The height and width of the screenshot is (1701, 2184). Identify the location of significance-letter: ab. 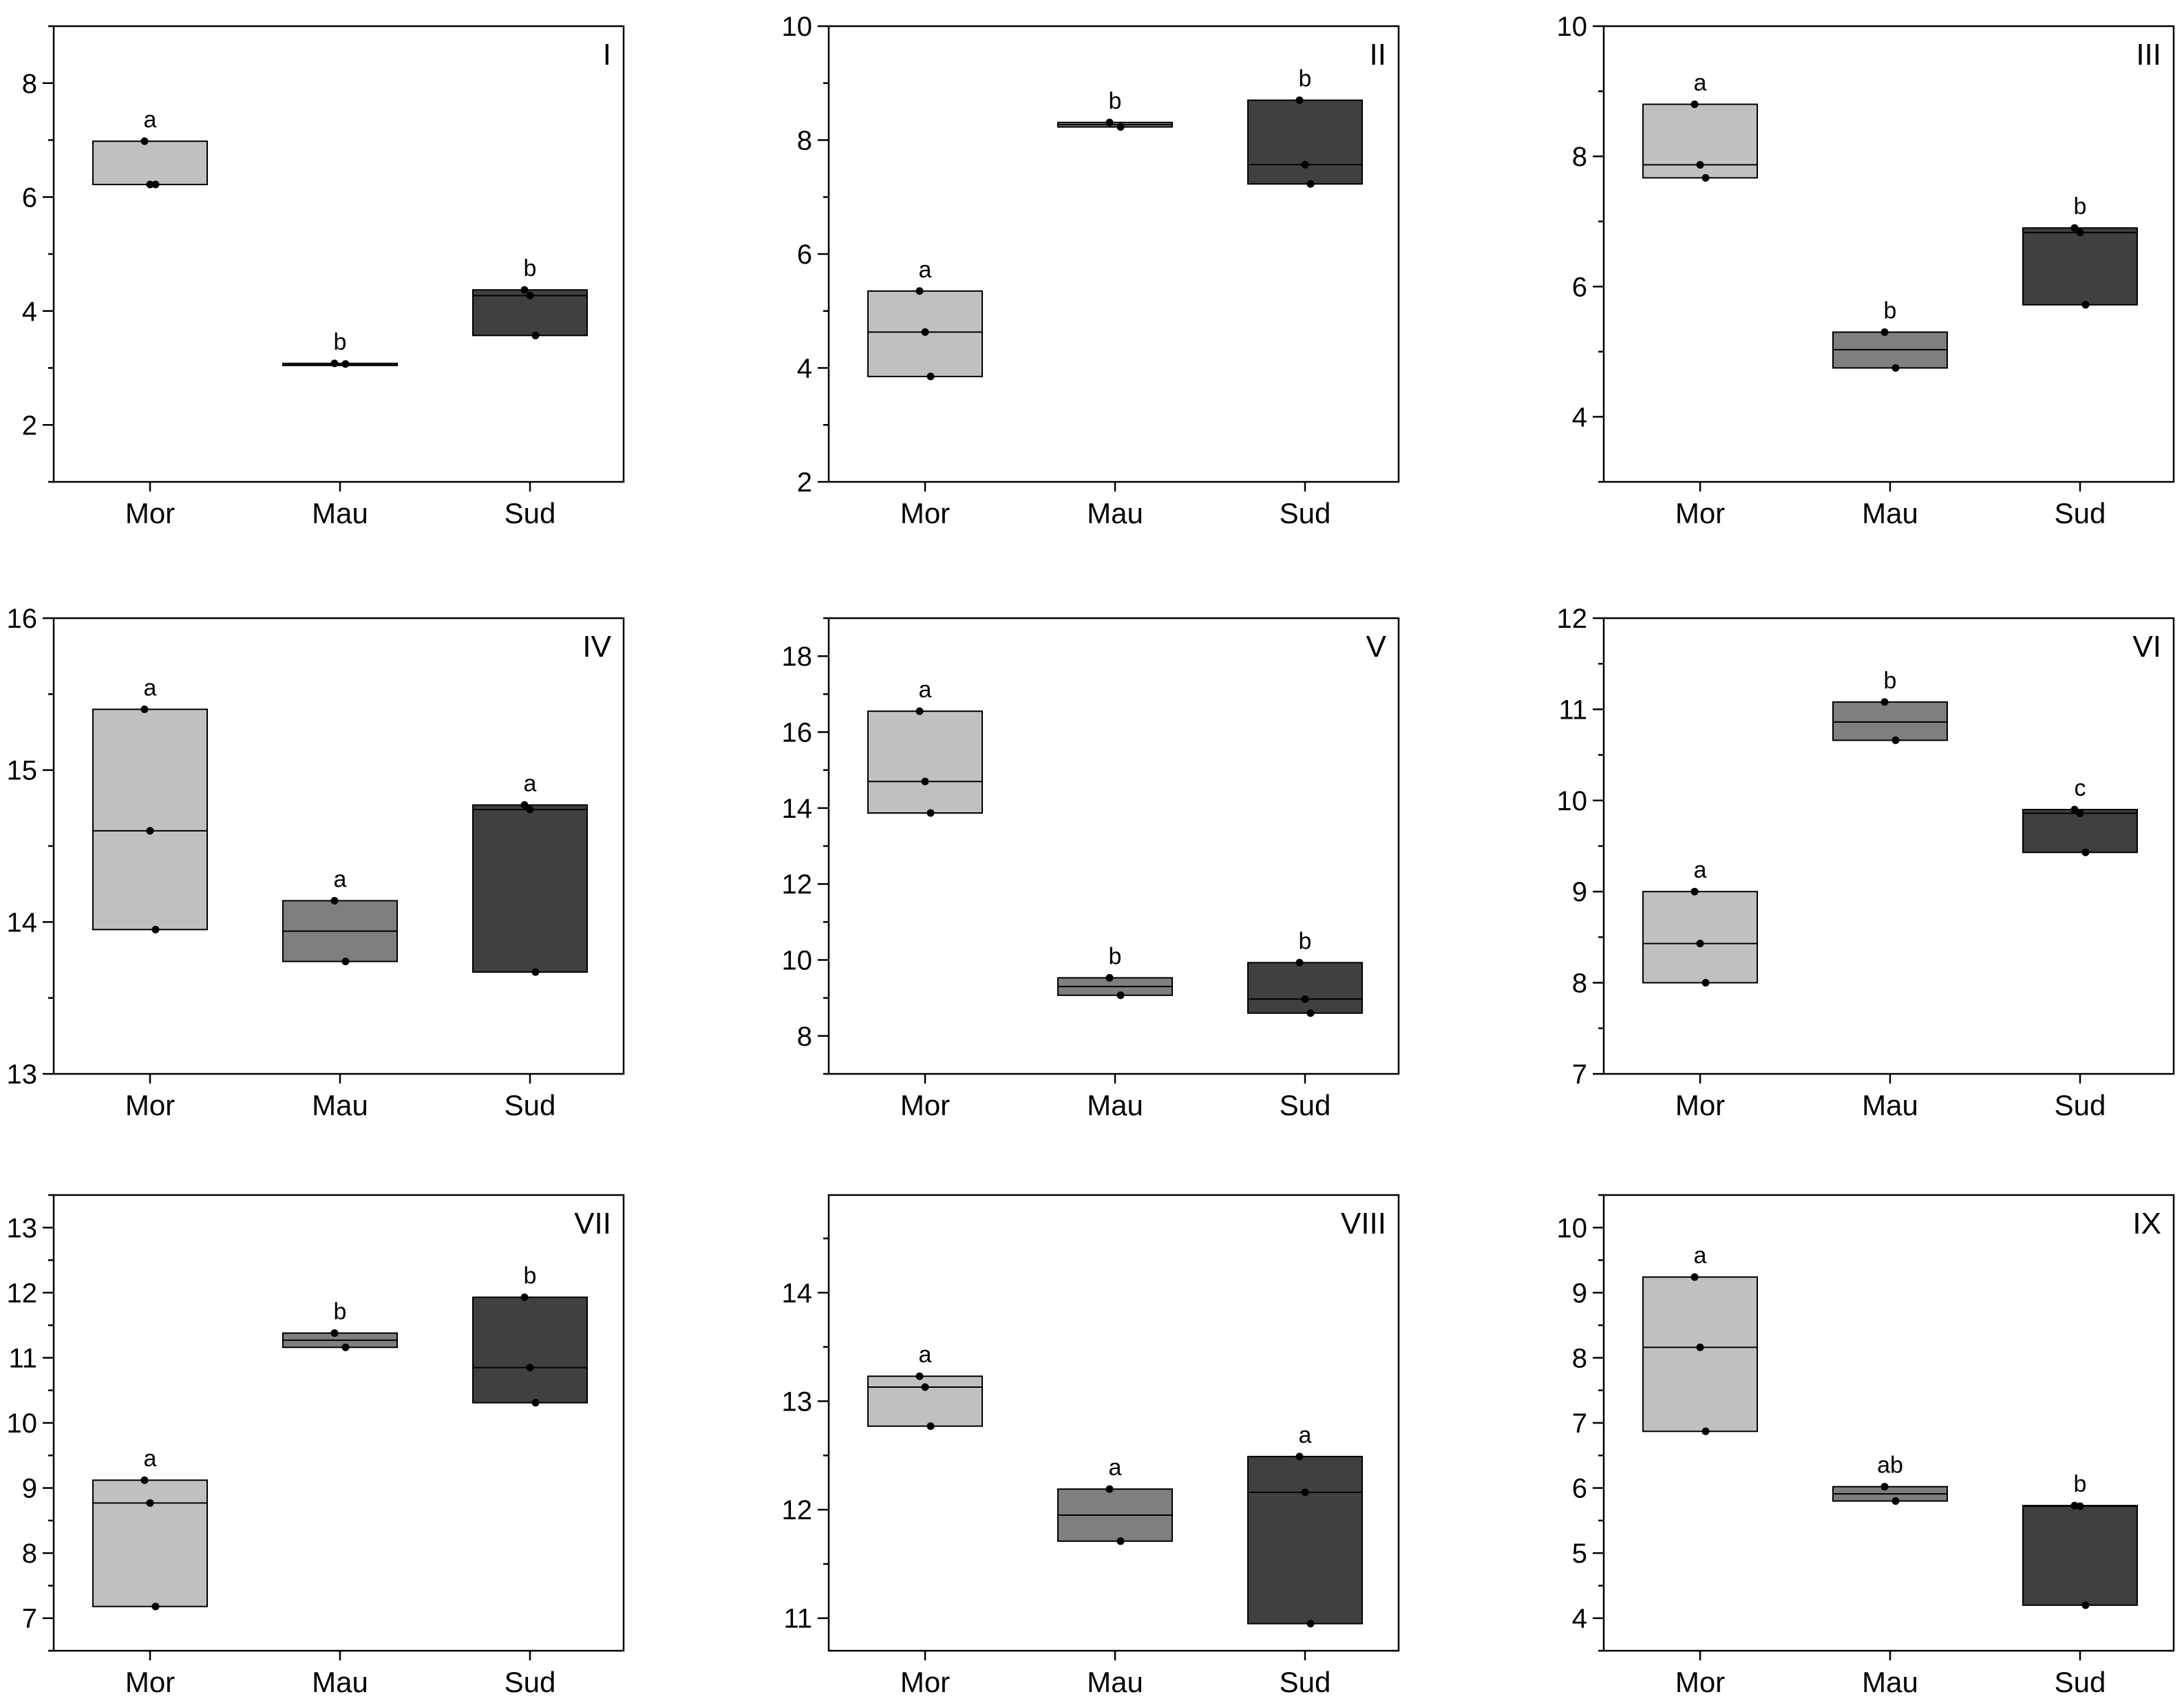
(1890, 1465).